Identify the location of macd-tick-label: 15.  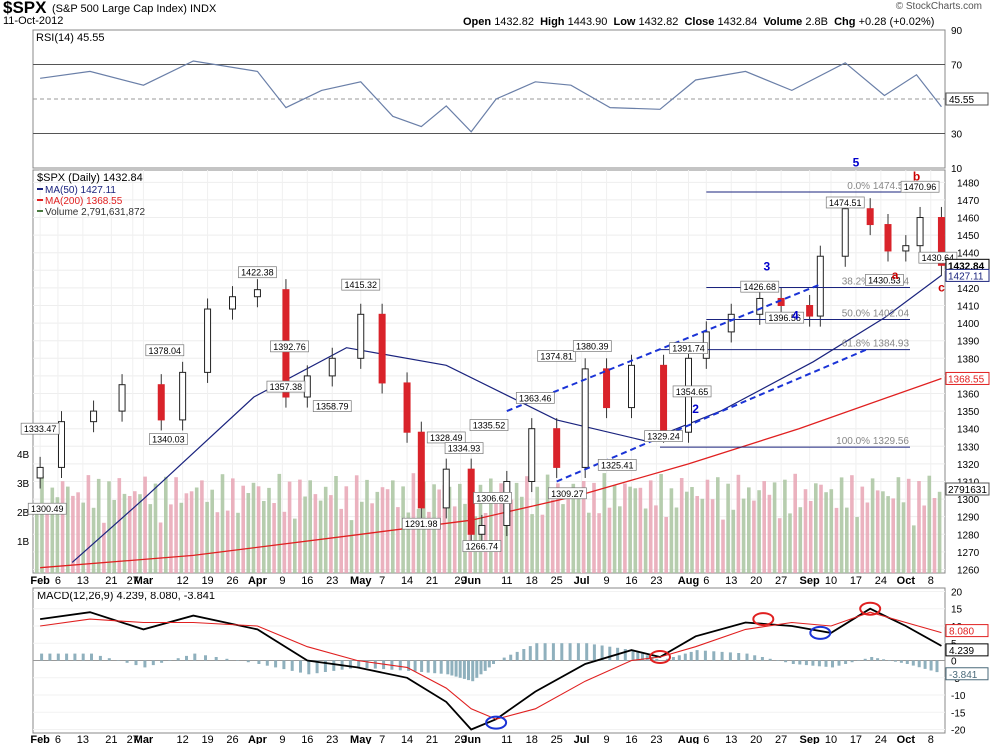
(957, 610).